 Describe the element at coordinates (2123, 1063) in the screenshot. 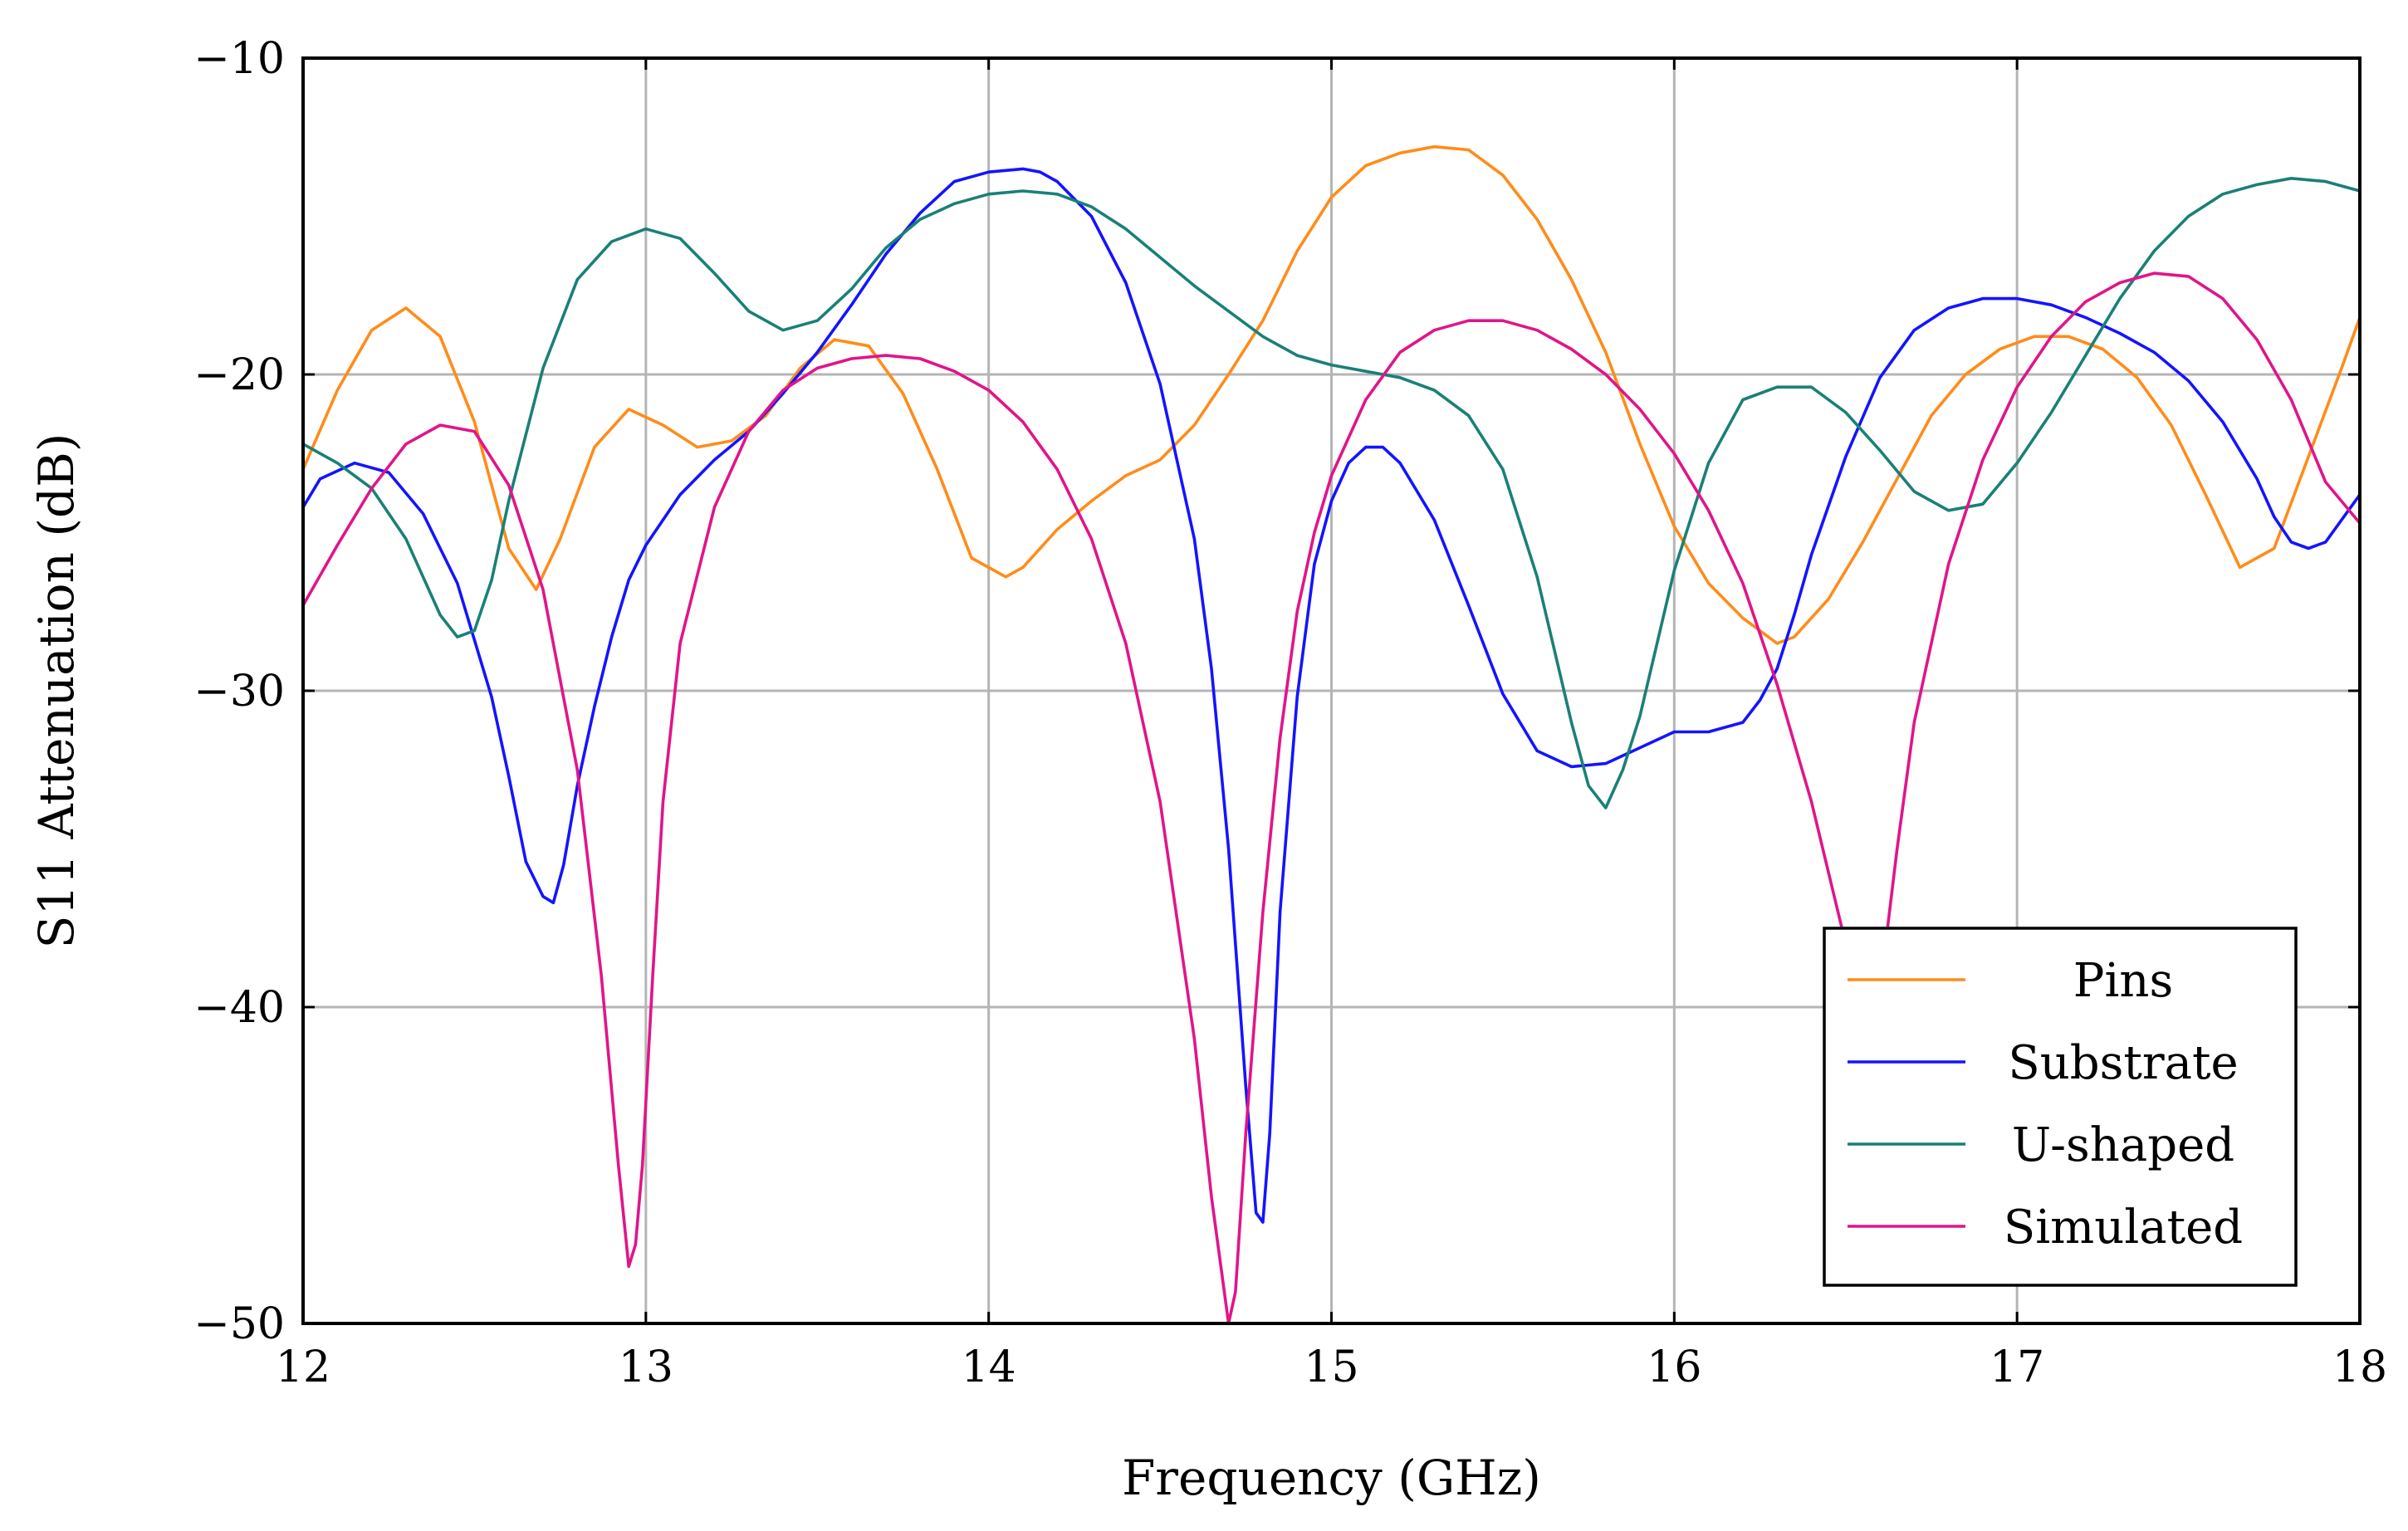

I see `legend-label: Substrate` at that location.